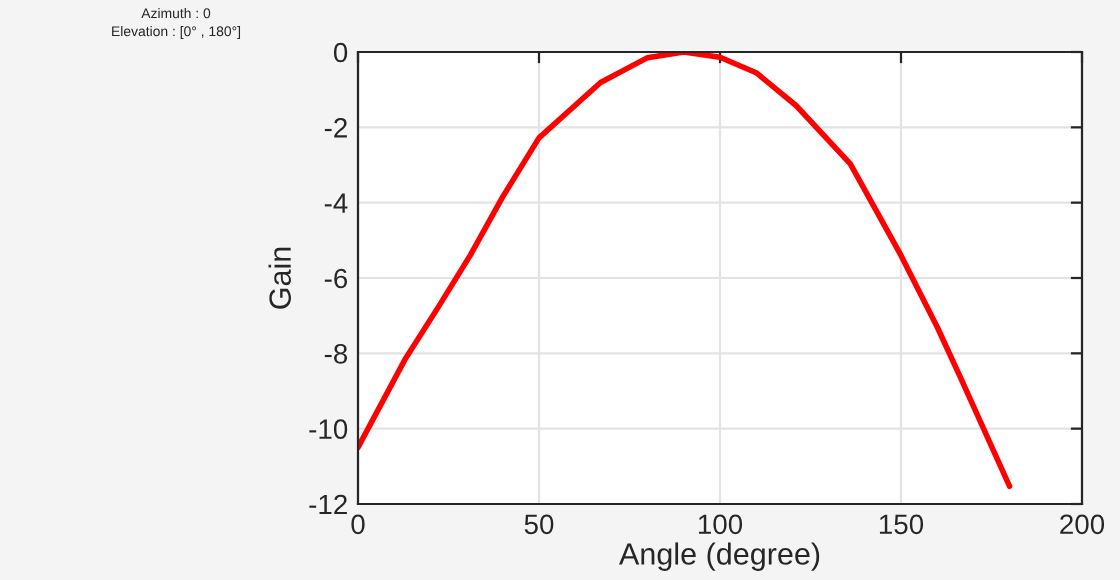  What do you see at coordinates (335, 128) in the screenshot?
I see `y-tick-label: -2` at bounding box center [335, 128].